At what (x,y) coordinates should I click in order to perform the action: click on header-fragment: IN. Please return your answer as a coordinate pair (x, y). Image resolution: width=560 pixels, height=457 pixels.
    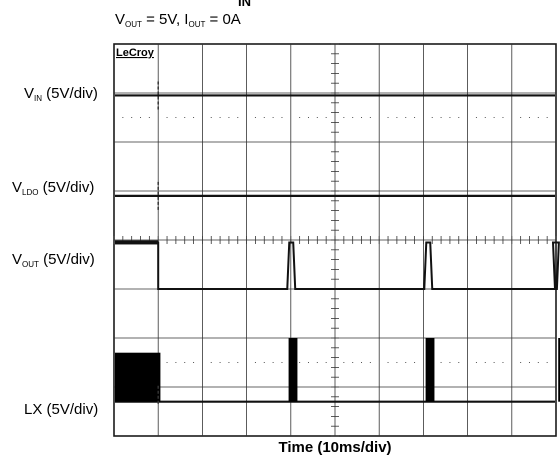
    Looking at the image, I should click on (244, 4).